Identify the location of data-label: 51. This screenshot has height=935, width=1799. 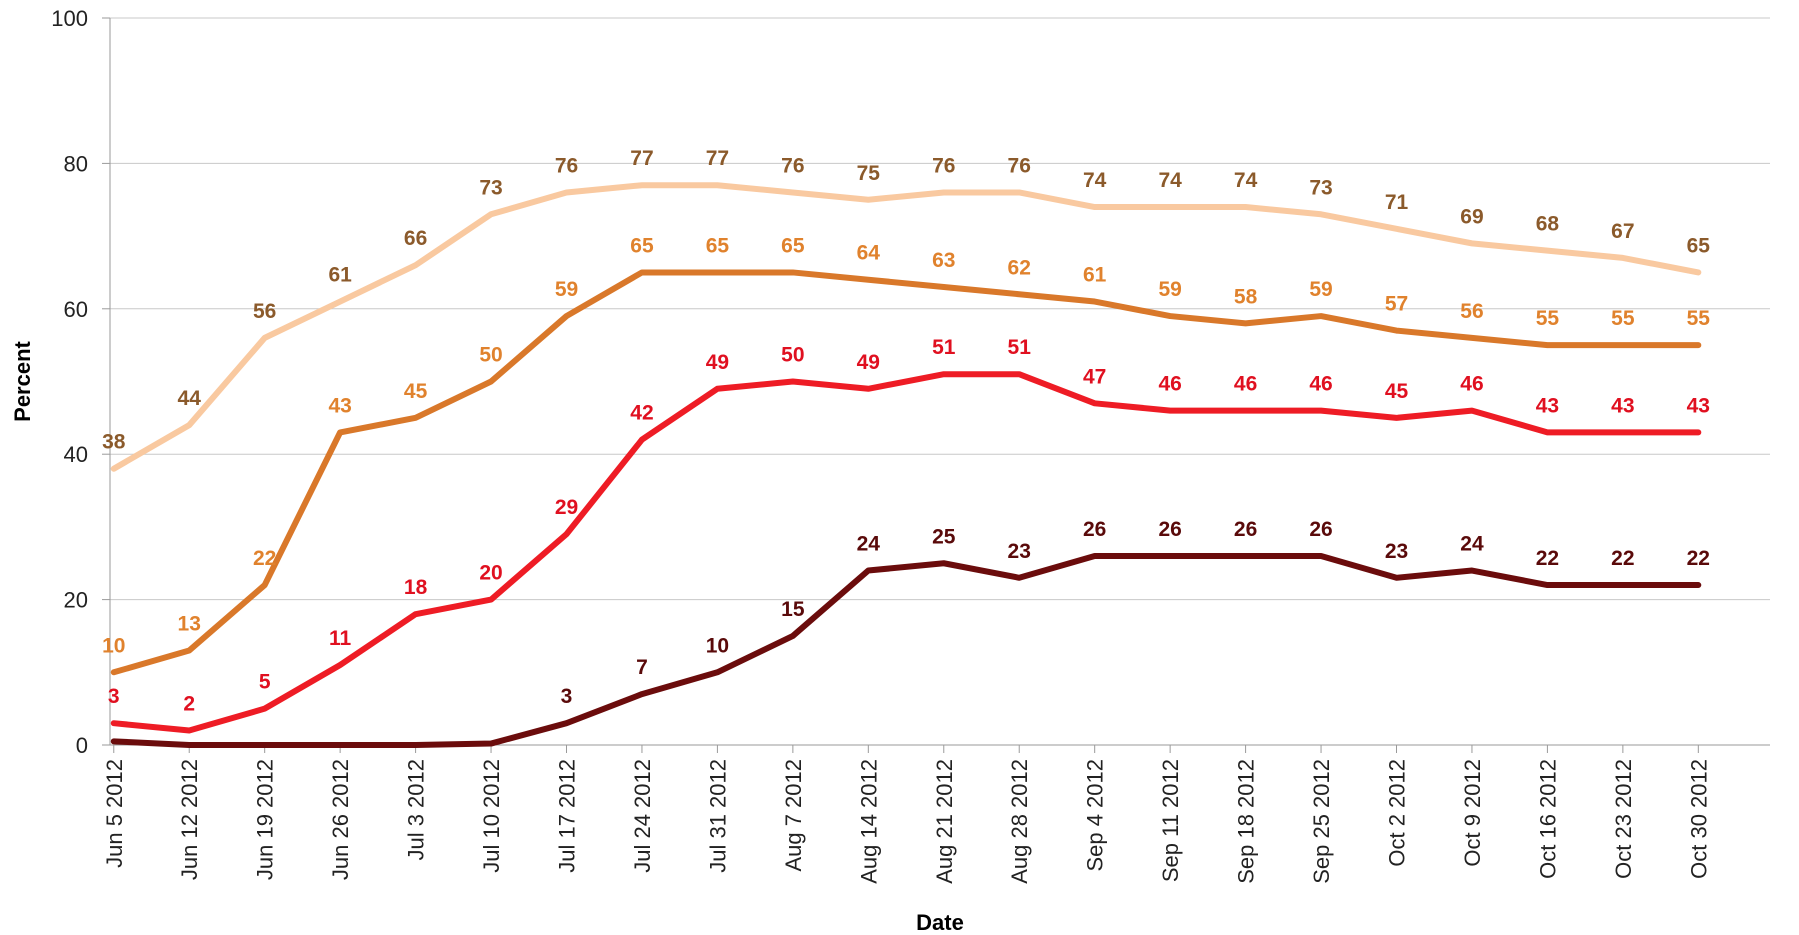
(1020, 347).